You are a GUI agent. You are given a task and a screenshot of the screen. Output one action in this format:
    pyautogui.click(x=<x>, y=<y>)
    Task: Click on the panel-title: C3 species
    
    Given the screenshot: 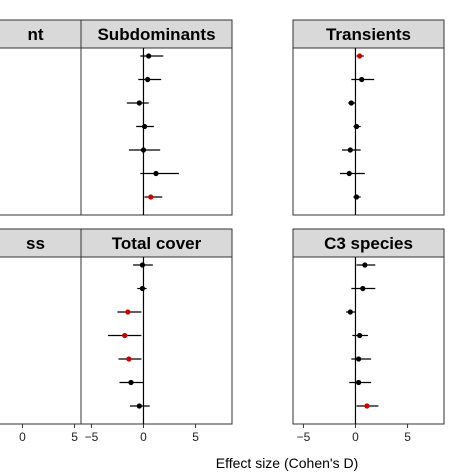 What is the action you would take?
    pyautogui.click(x=368, y=243)
    